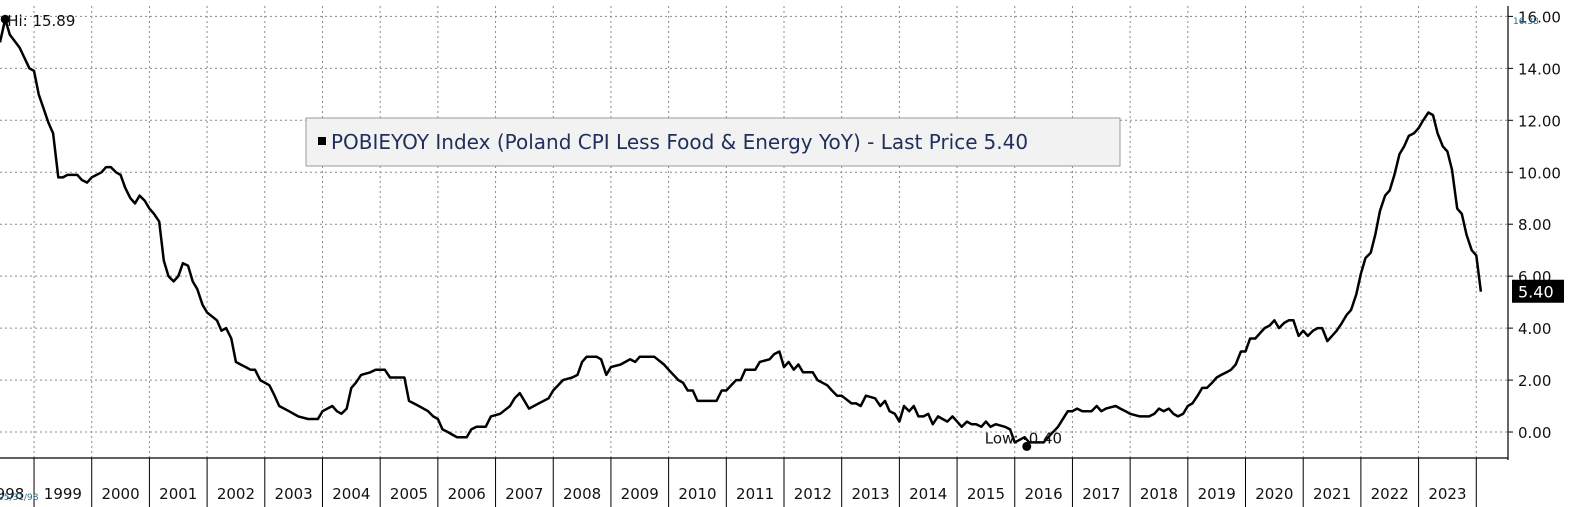 This screenshot has height=507, width=1584. I want to click on x-tick-label: 2015, so click(986, 494).